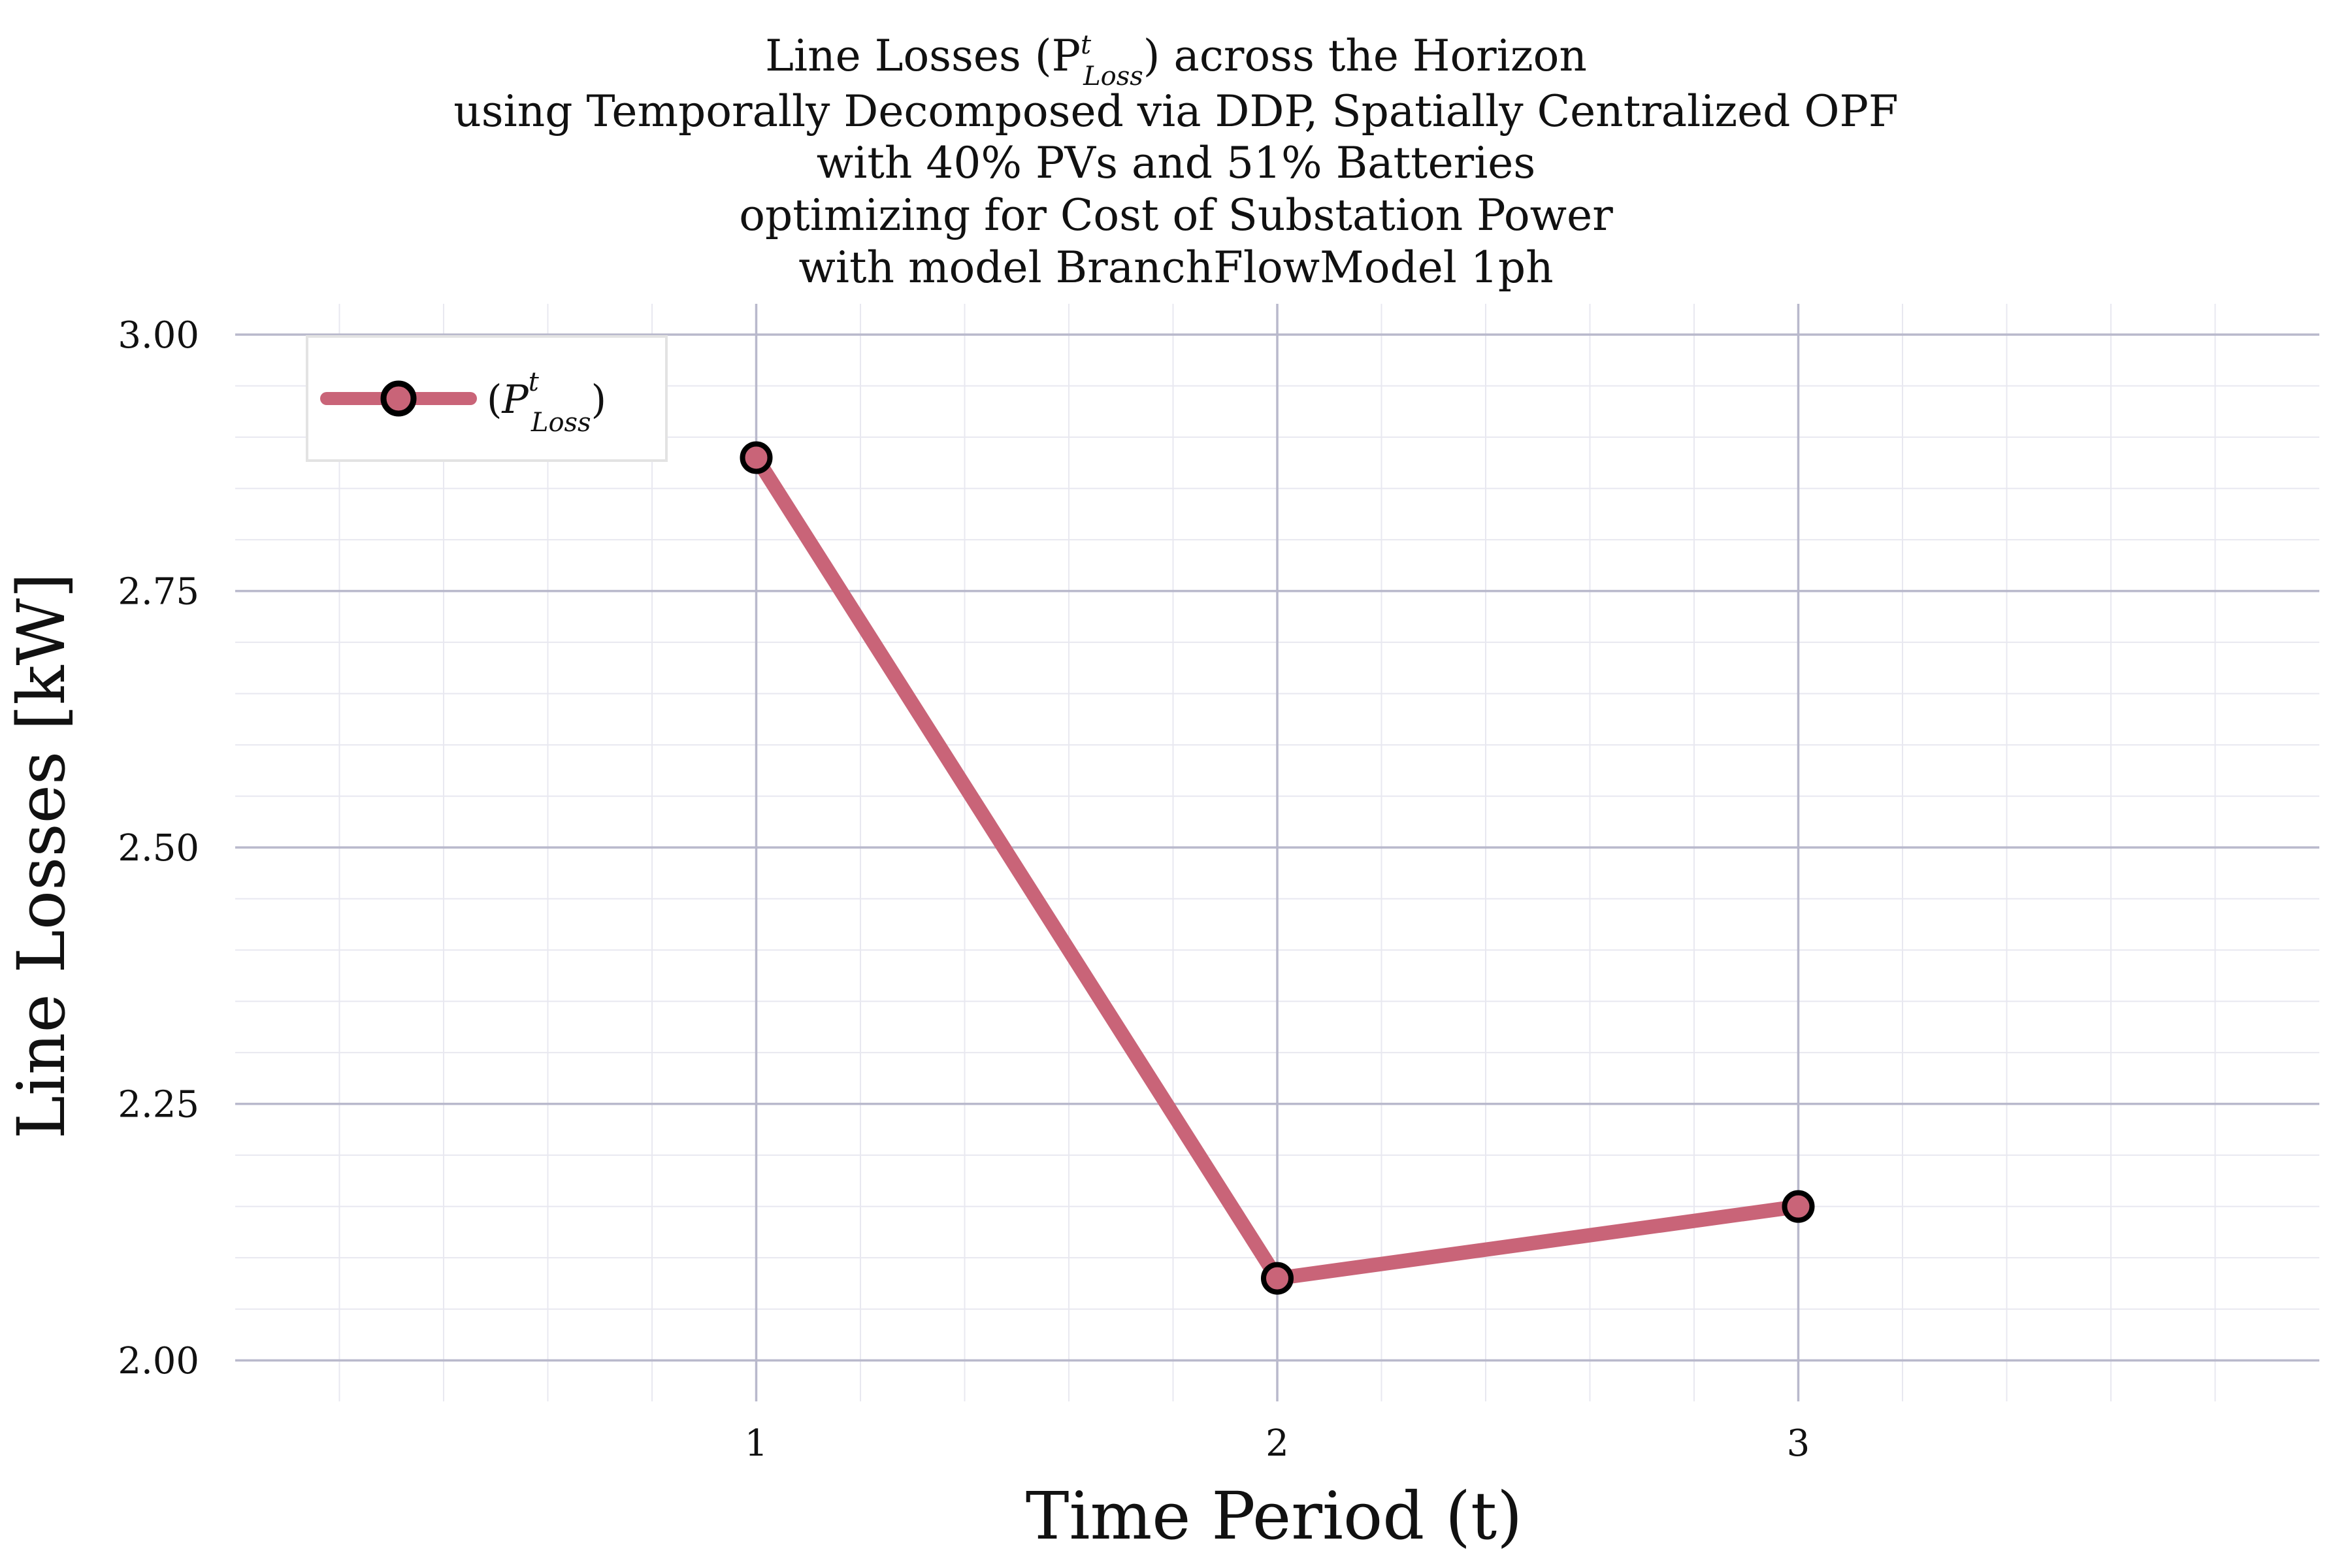 This screenshot has width=2352, height=1568. I want to click on y-axis-ticks: 2.00 2.25 2.50 2.75 3.00, so click(158, 848).